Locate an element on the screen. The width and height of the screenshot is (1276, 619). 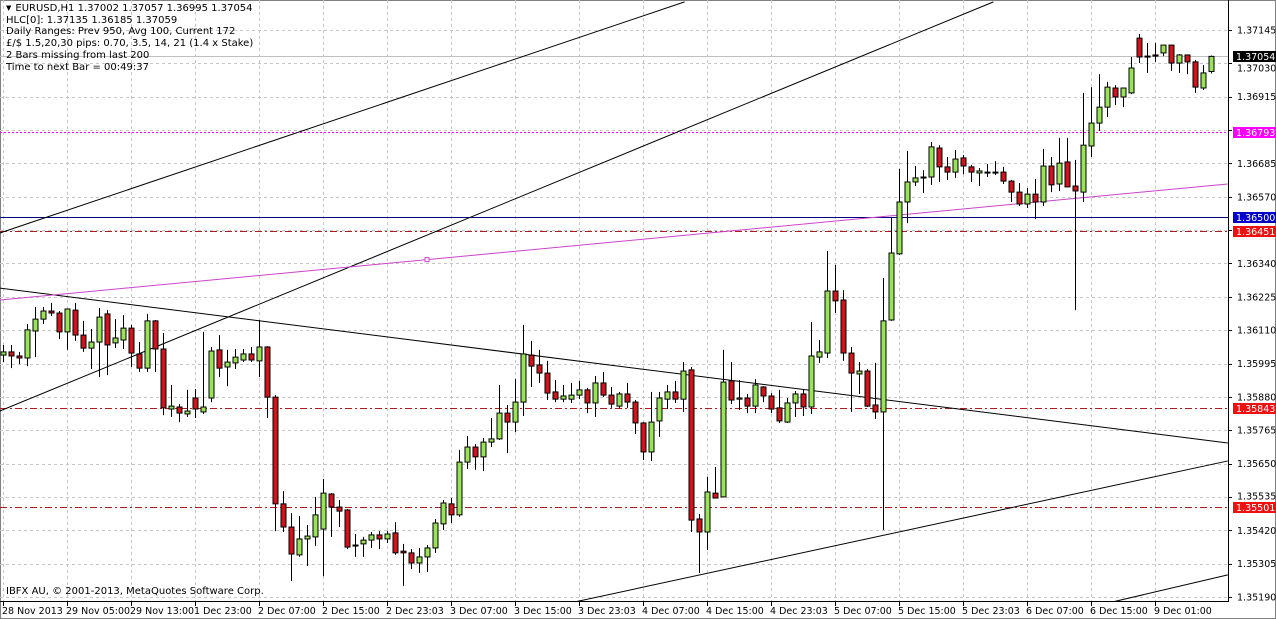
time-tick-label: 29 Nov 05:00 is located at coordinates (98, 611).